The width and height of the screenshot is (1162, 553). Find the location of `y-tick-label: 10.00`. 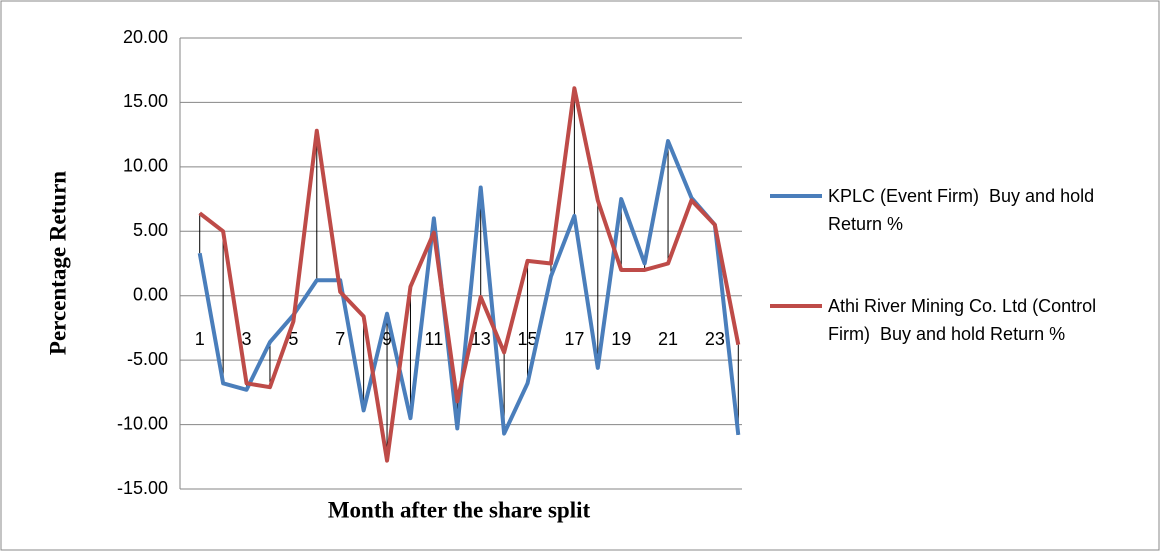

y-tick-label: 10.00 is located at coordinates (145, 166).